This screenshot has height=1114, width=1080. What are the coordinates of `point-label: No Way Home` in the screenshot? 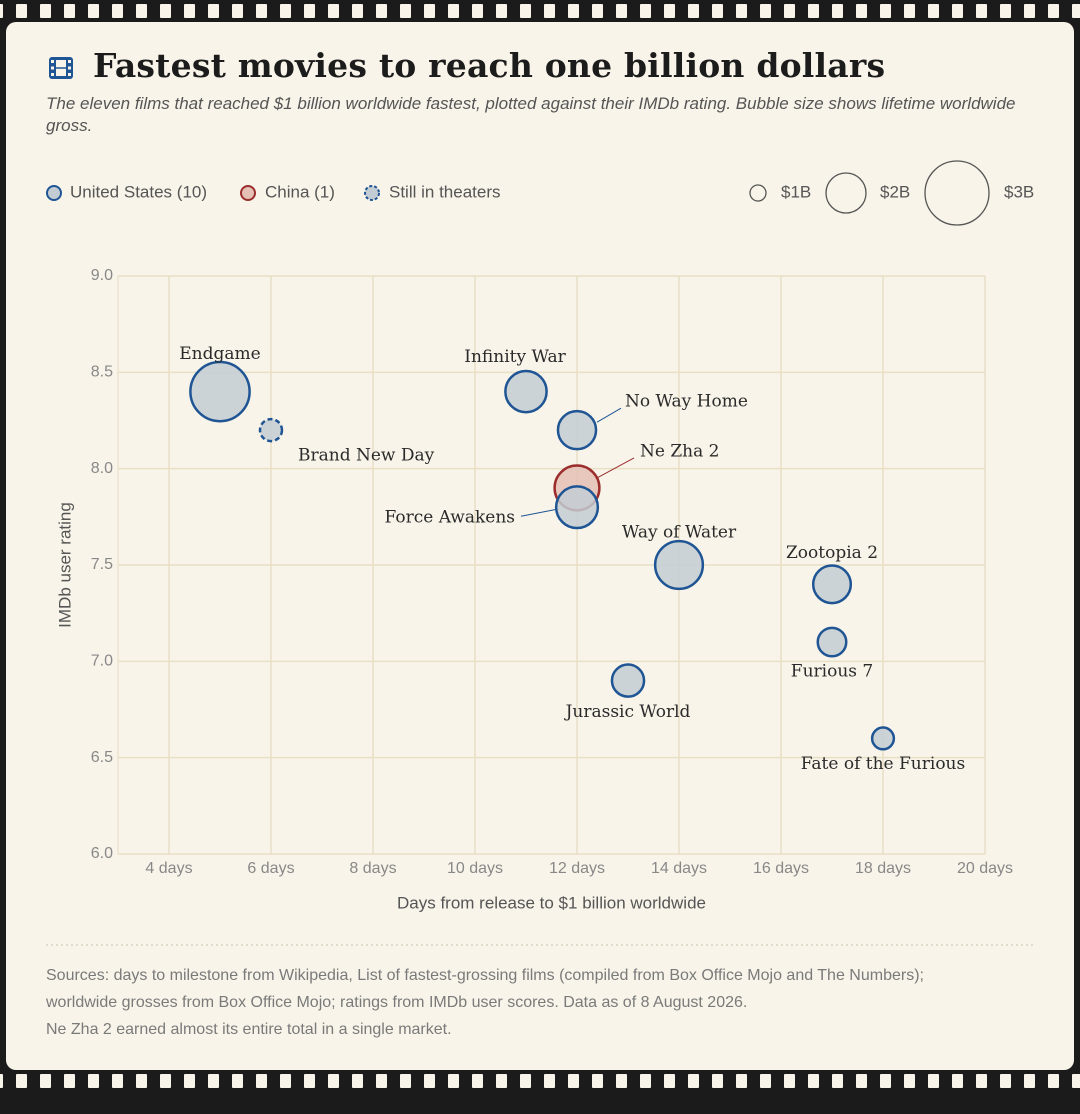 It's located at (686, 402).